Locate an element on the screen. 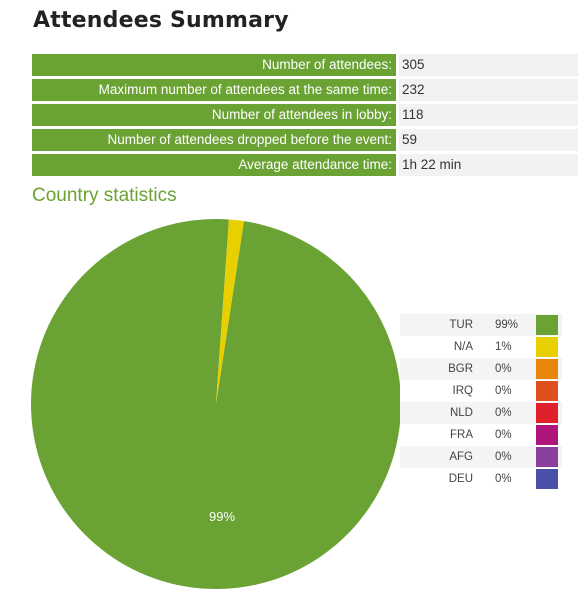  summary-value: 232 is located at coordinates (488, 90).